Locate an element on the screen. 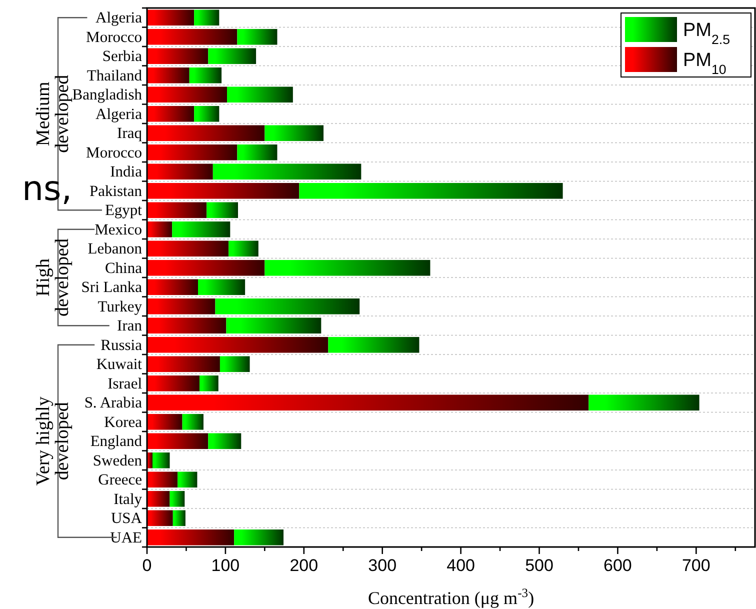 The image size is (756, 609). x-tick-label: 200 is located at coordinates (304, 565).